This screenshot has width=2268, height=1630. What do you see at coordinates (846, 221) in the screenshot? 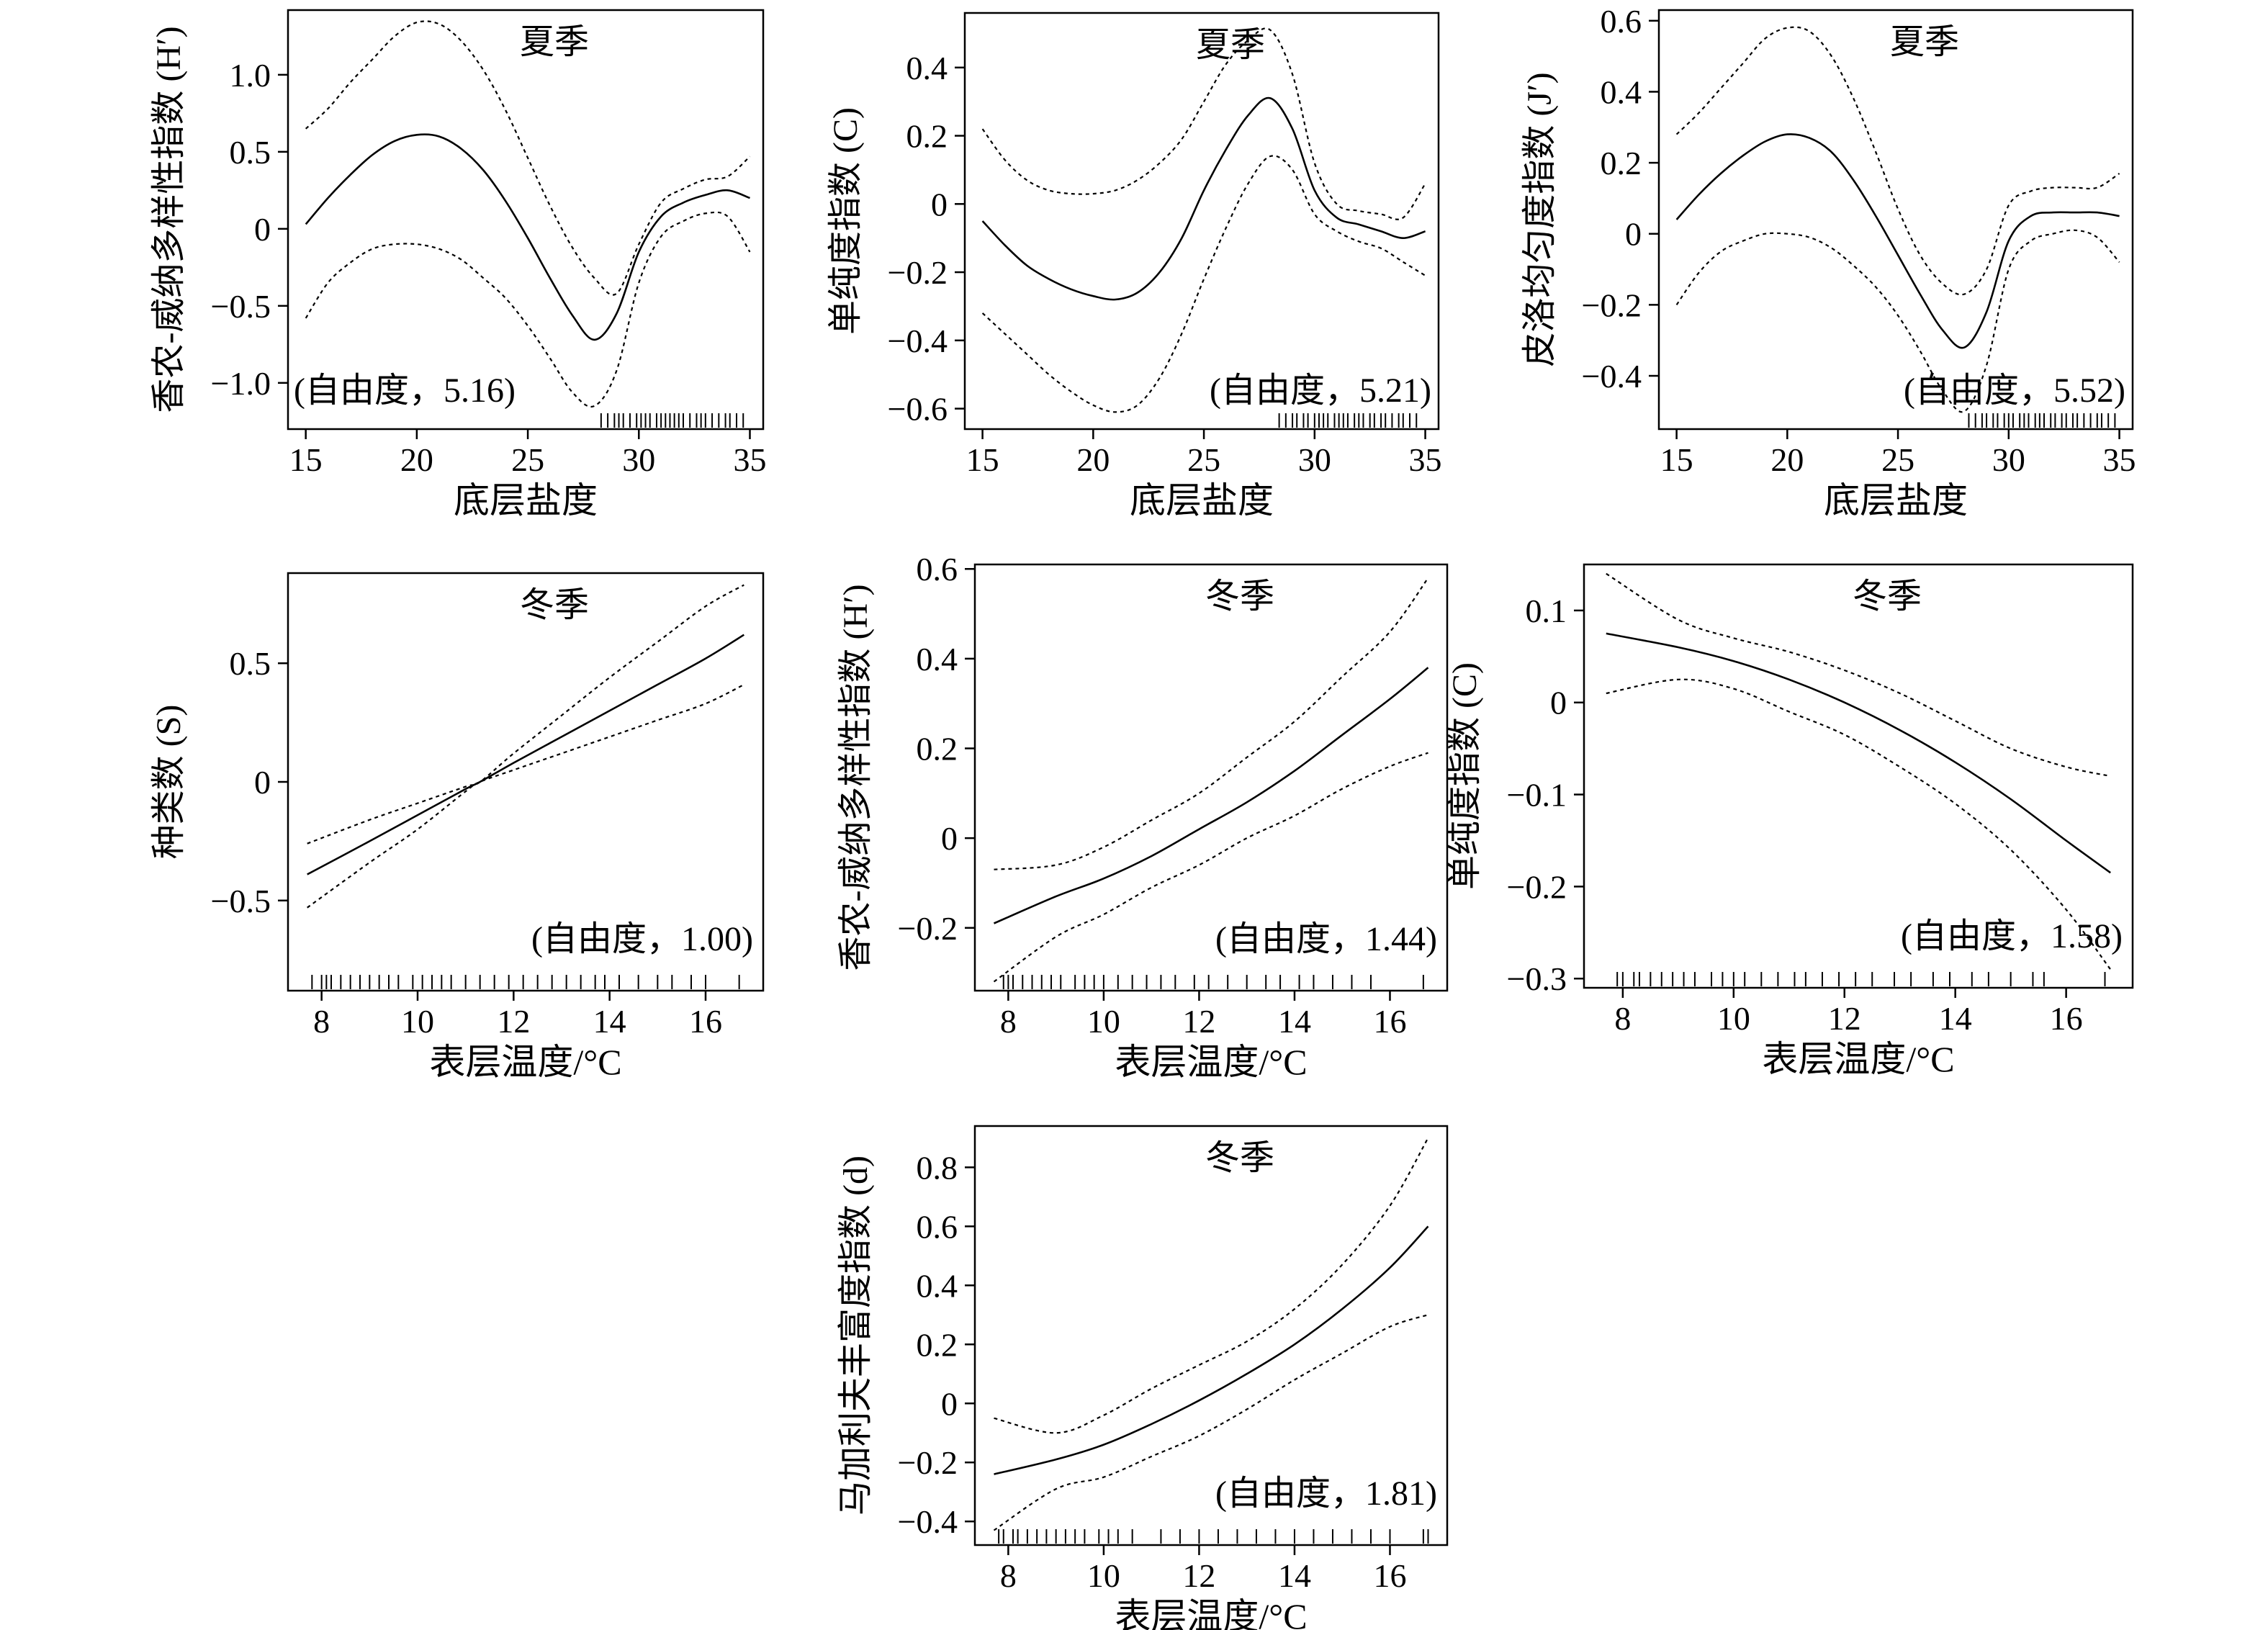
I see `y-axis-label: 单纯度指数 (C)` at bounding box center [846, 221].